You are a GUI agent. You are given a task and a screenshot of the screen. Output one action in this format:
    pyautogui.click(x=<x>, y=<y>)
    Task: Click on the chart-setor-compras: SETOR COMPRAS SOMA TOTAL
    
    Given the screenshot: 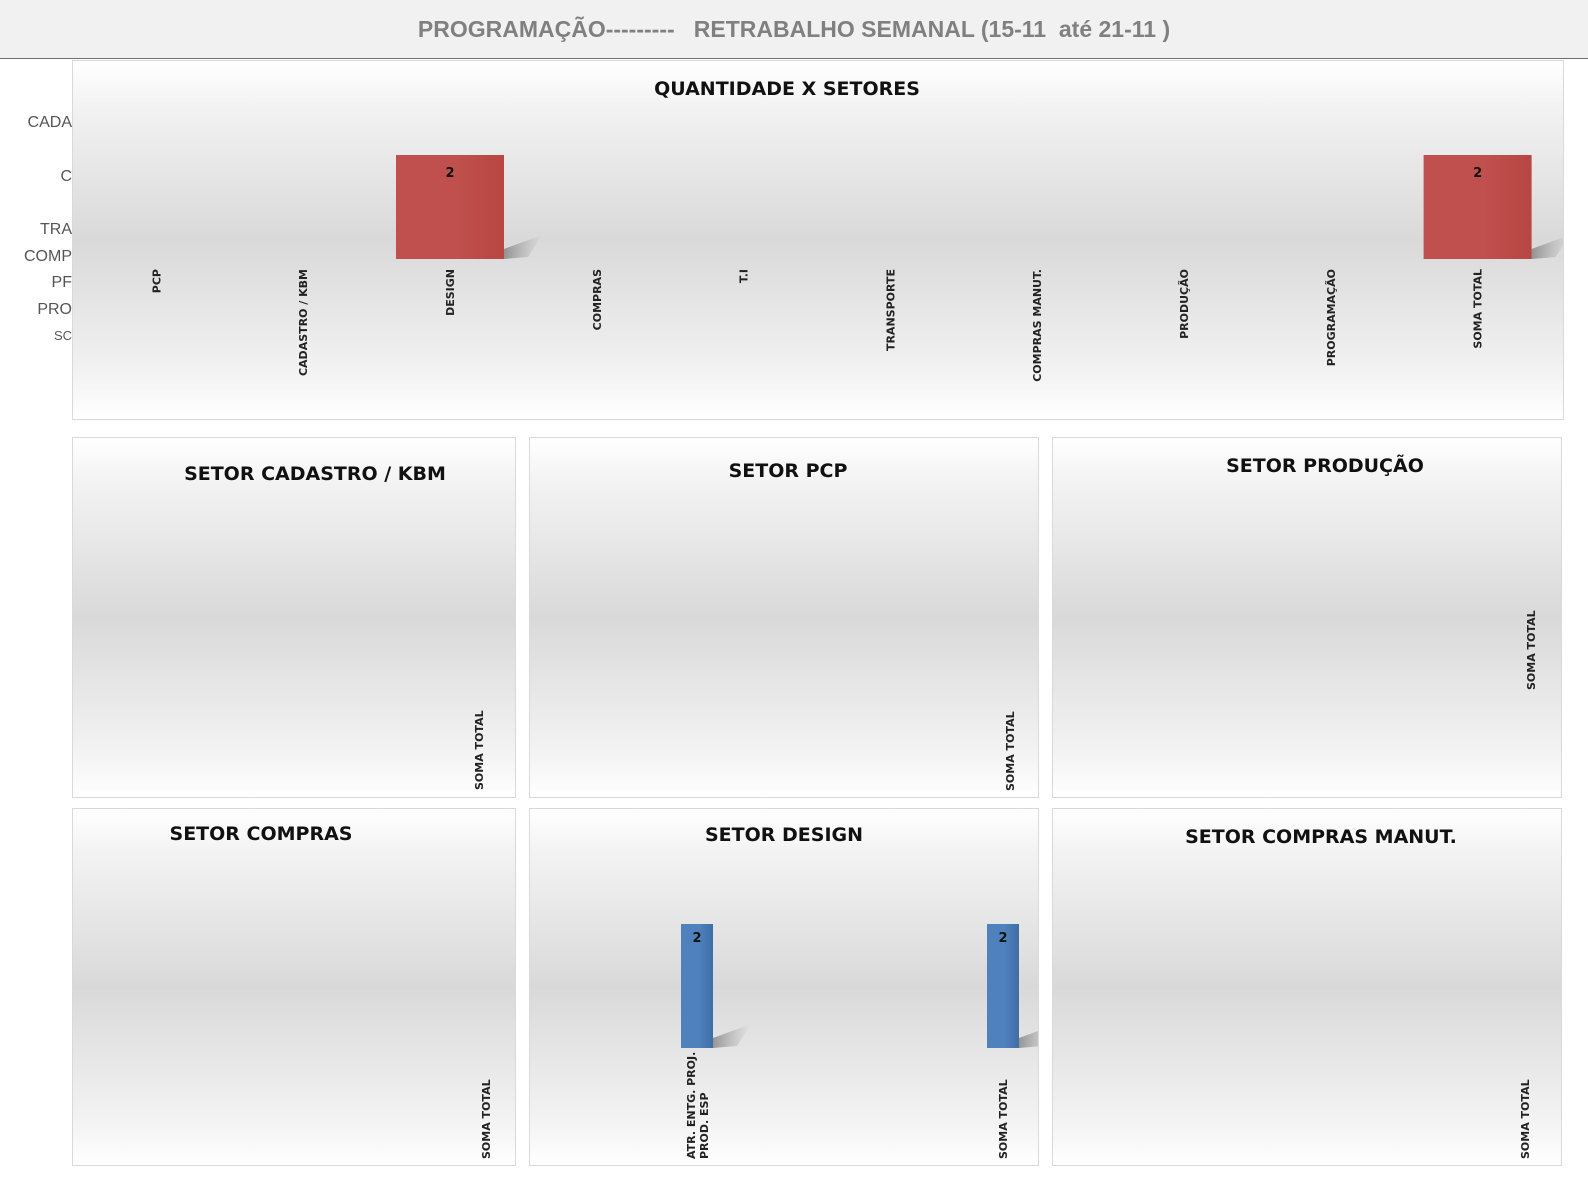 What is the action you would take?
    pyautogui.click(x=294, y=987)
    